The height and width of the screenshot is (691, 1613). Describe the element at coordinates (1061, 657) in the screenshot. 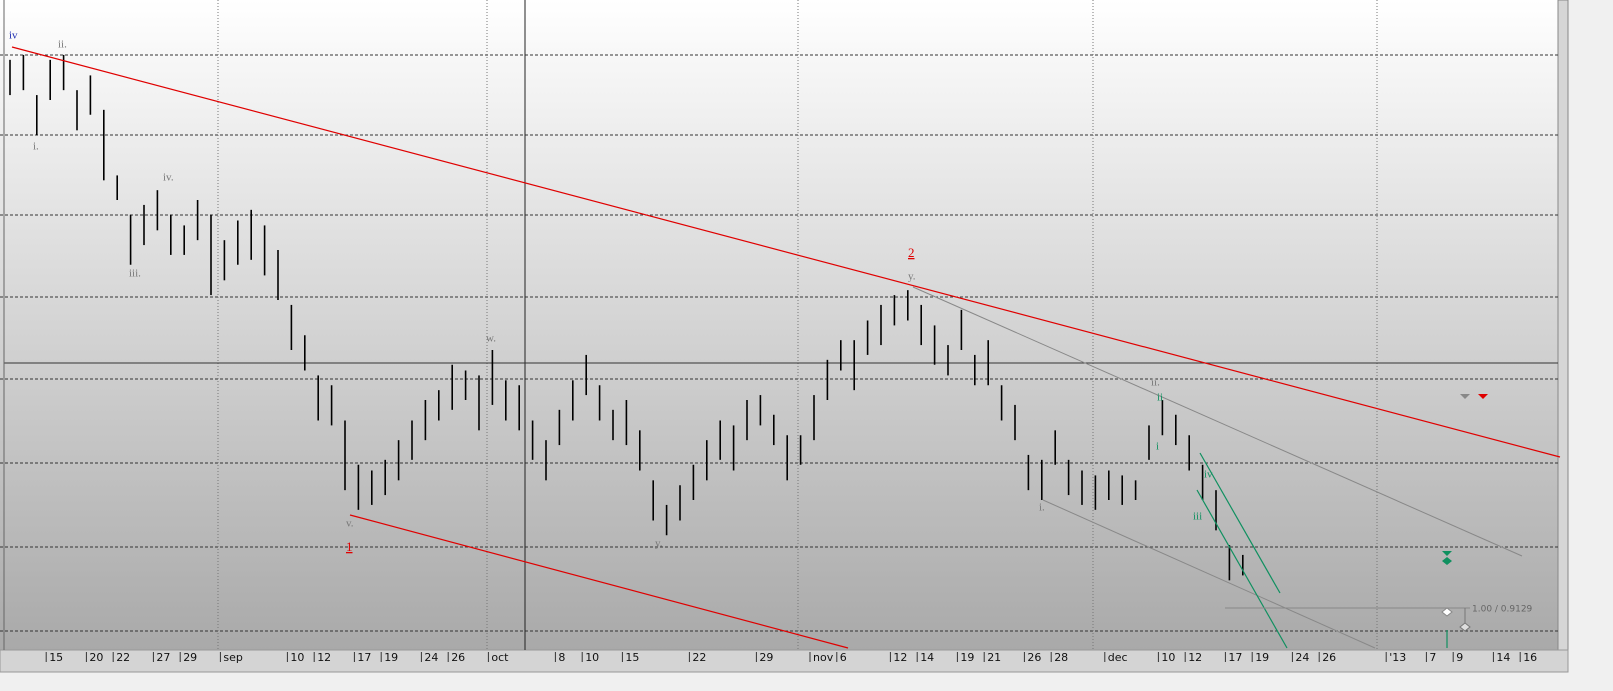

I see `x-tick-label: 28` at that location.